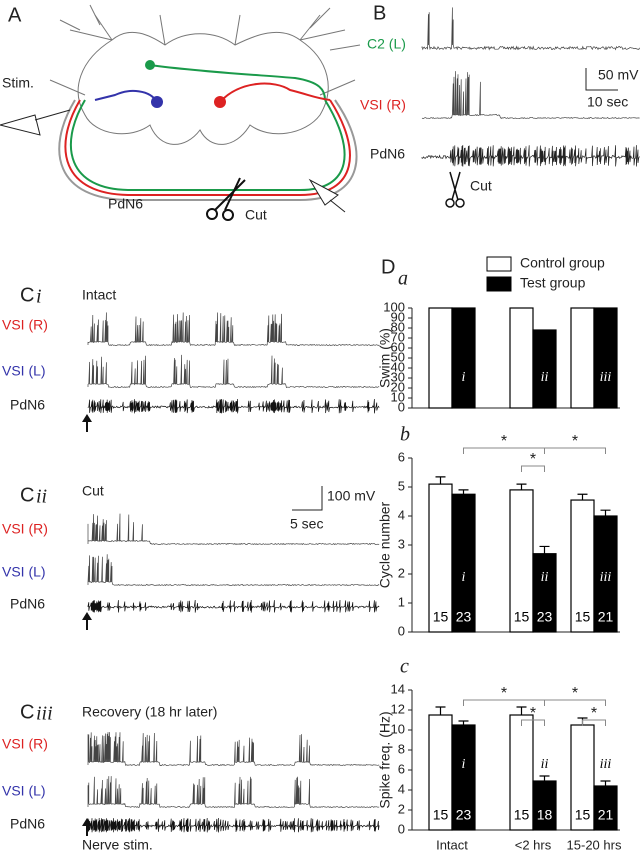  What do you see at coordinates (398, 326) in the screenshot?
I see `y-tick-label: 80` at bounding box center [398, 326].